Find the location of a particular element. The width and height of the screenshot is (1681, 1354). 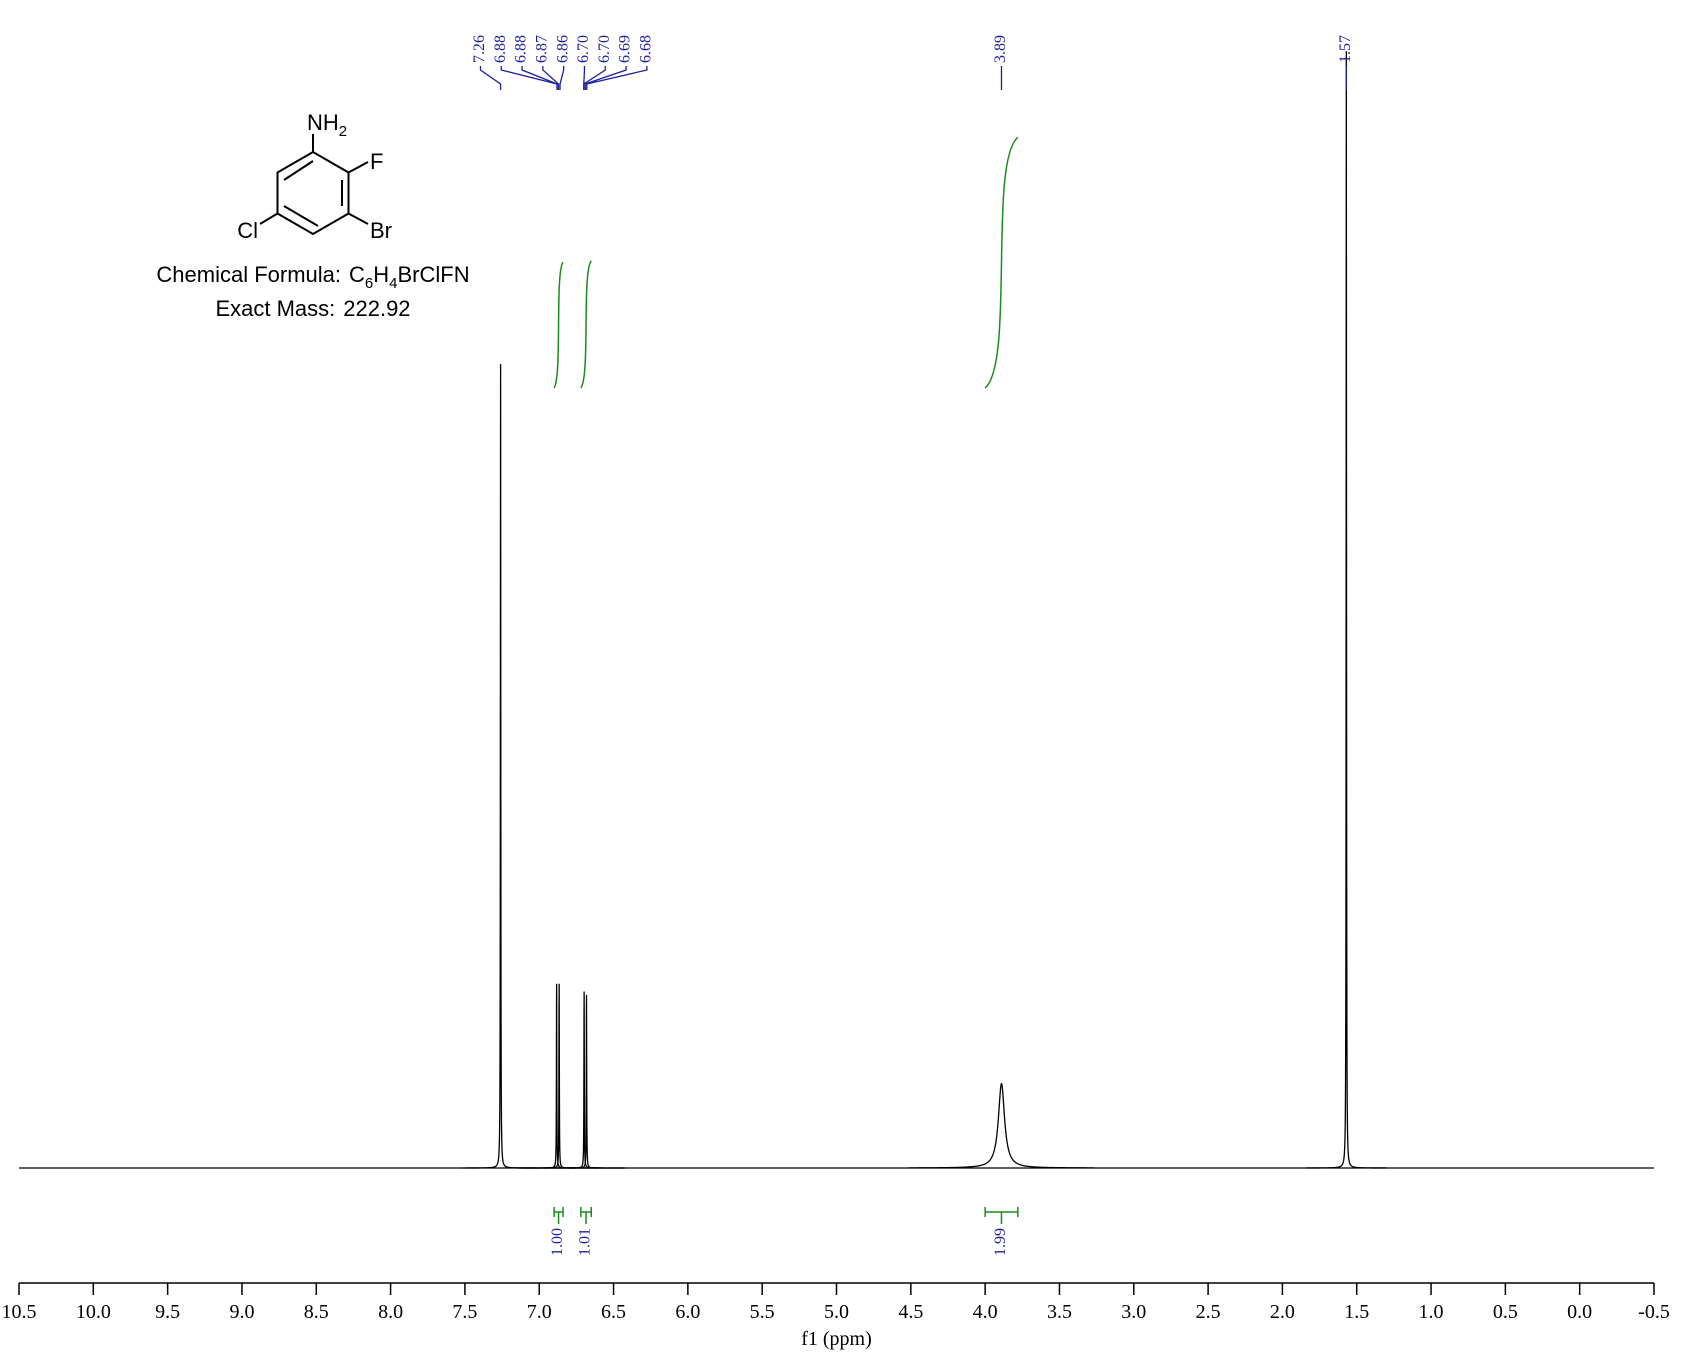

integral-label: 1.00 is located at coordinates (557, 1242).